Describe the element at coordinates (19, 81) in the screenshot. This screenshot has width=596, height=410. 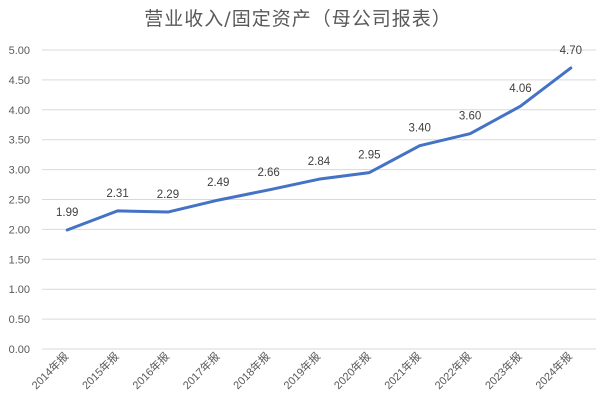
I see `y-tick-label: 4.50` at that location.